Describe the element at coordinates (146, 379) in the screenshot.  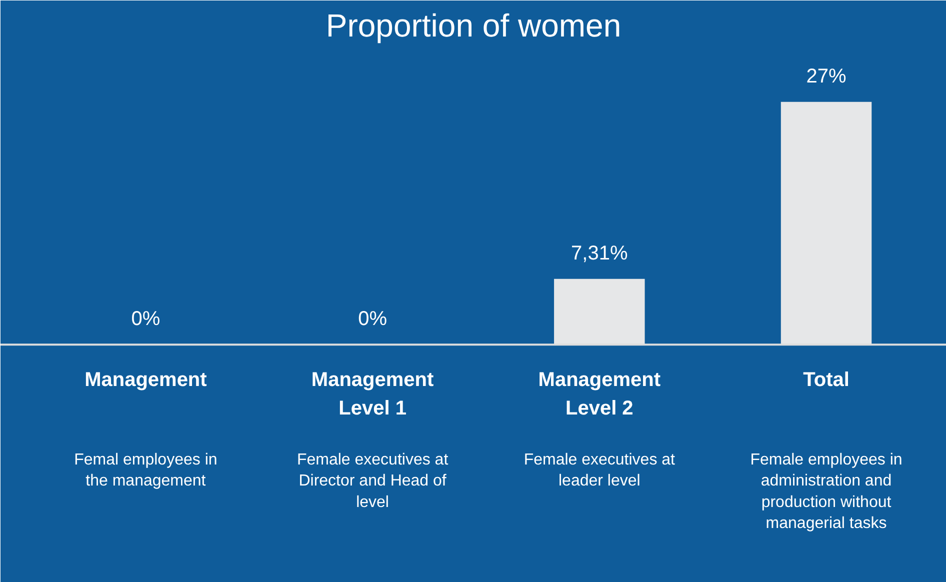
I see `x-tick-label: Management` at that location.